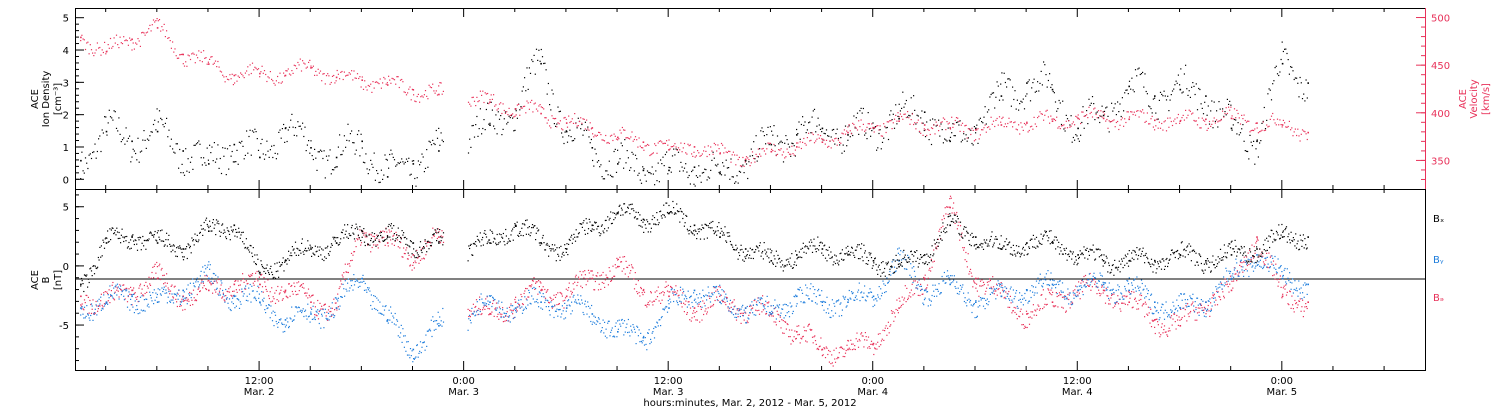 The height and width of the screenshot is (410, 1500). What do you see at coordinates (336, 157) in the screenshot?
I see `density-series-value-point` at bounding box center [336, 157].